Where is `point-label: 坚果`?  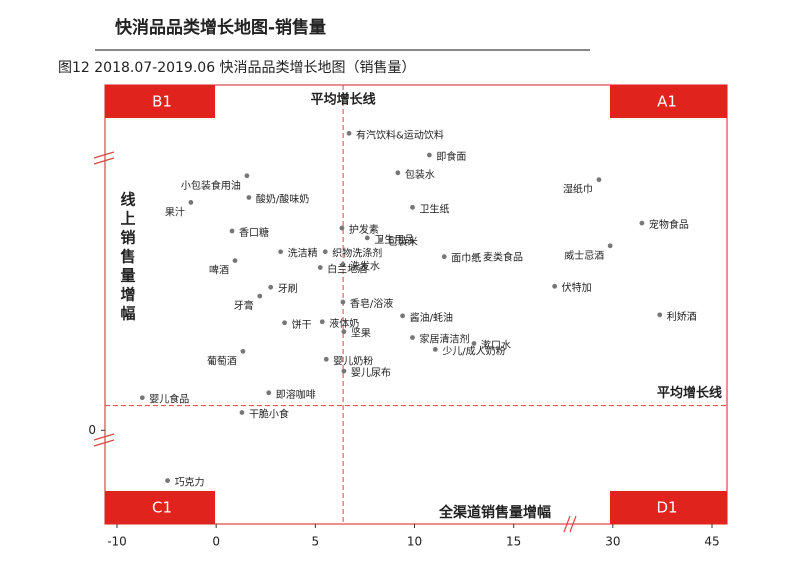 point-label: 坚果 is located at coordinates (361, 334).